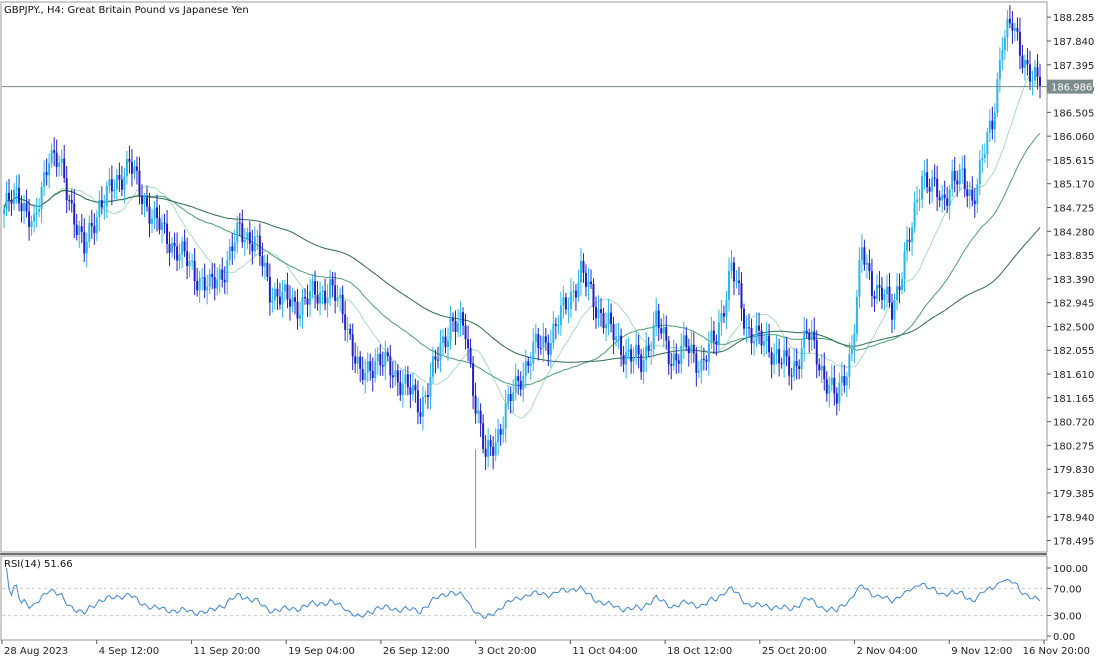 The image size is (1100, 660). I want to click on symbol-label: GBPJPY., so click(22, 10).